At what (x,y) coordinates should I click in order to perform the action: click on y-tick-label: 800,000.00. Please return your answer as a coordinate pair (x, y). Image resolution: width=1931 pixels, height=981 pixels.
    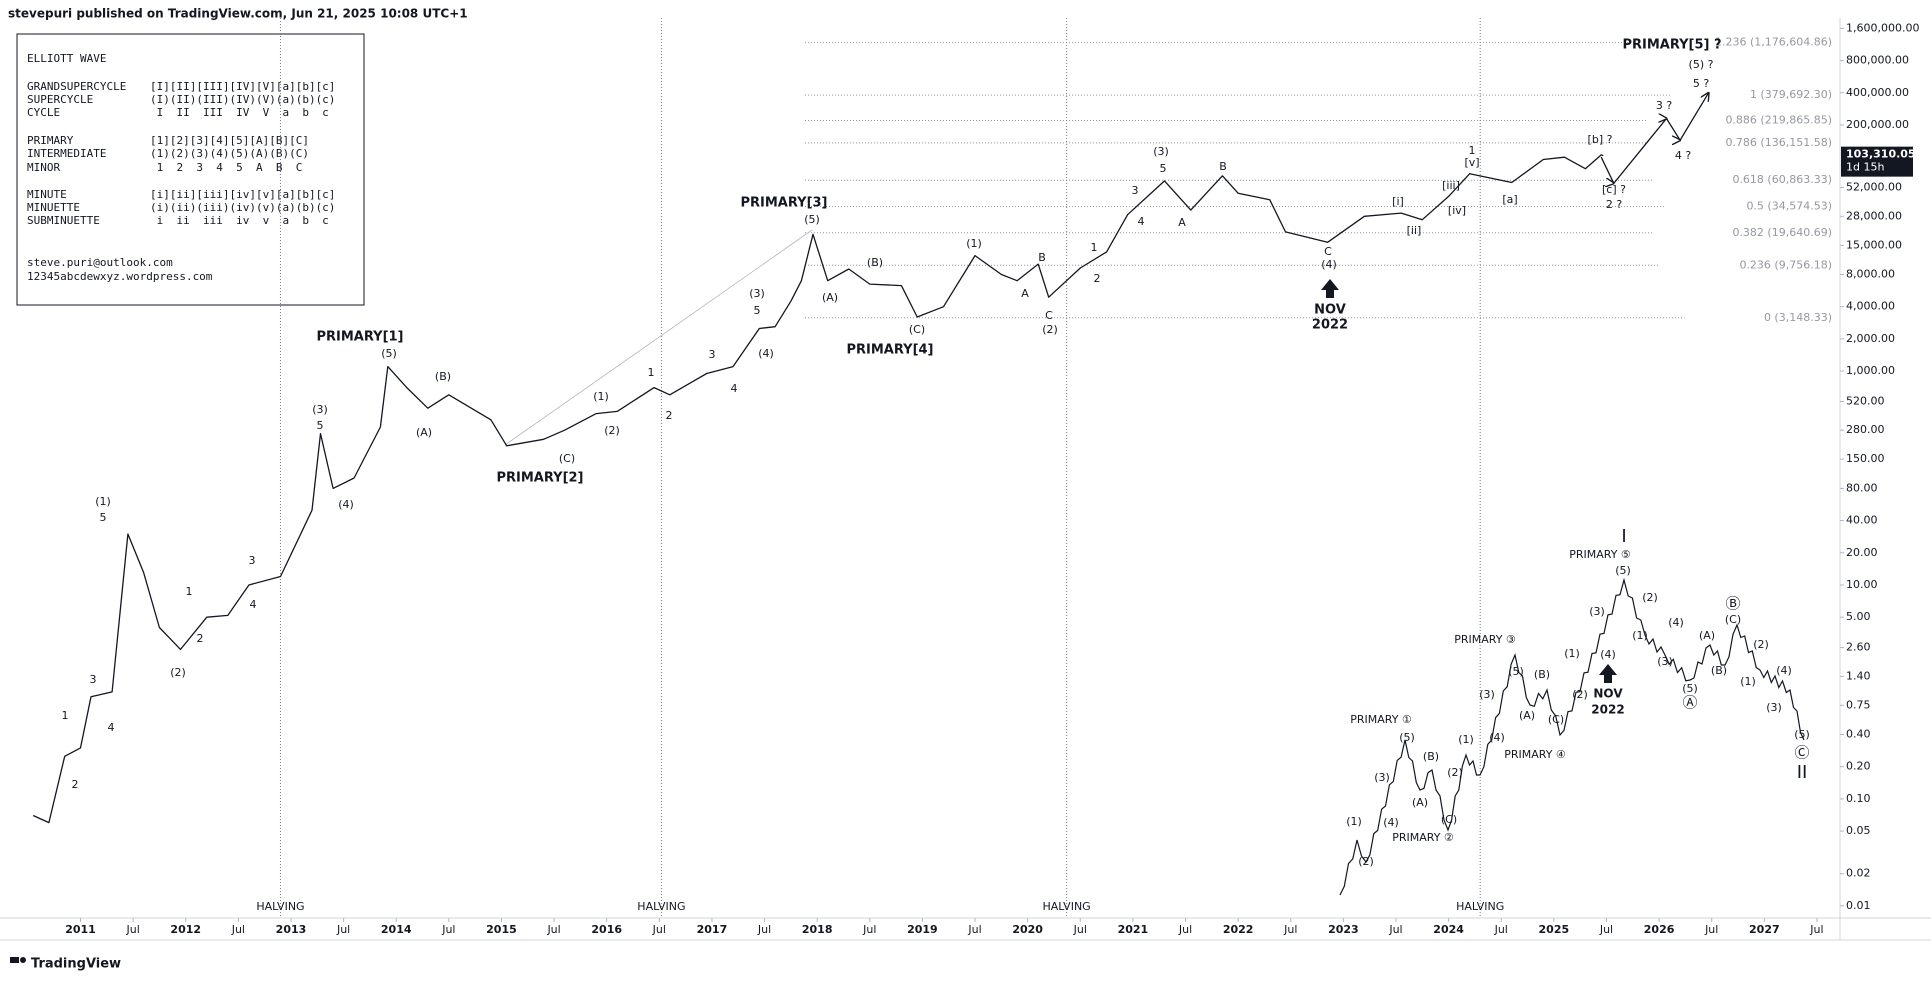
    Looking at the image, I should click on (1877, 60).